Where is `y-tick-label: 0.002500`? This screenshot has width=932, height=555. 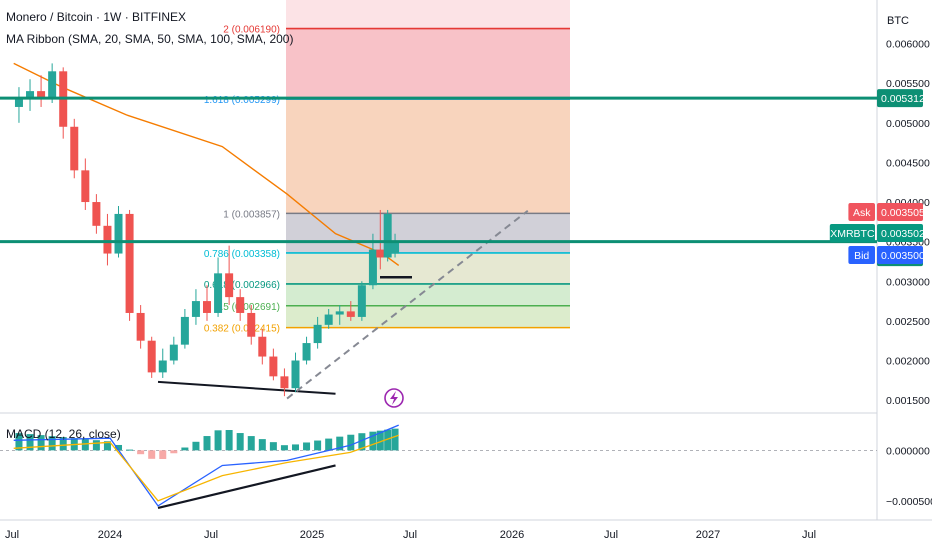
y-tick-label: 0.002500 is located at coordinates (908, 322).